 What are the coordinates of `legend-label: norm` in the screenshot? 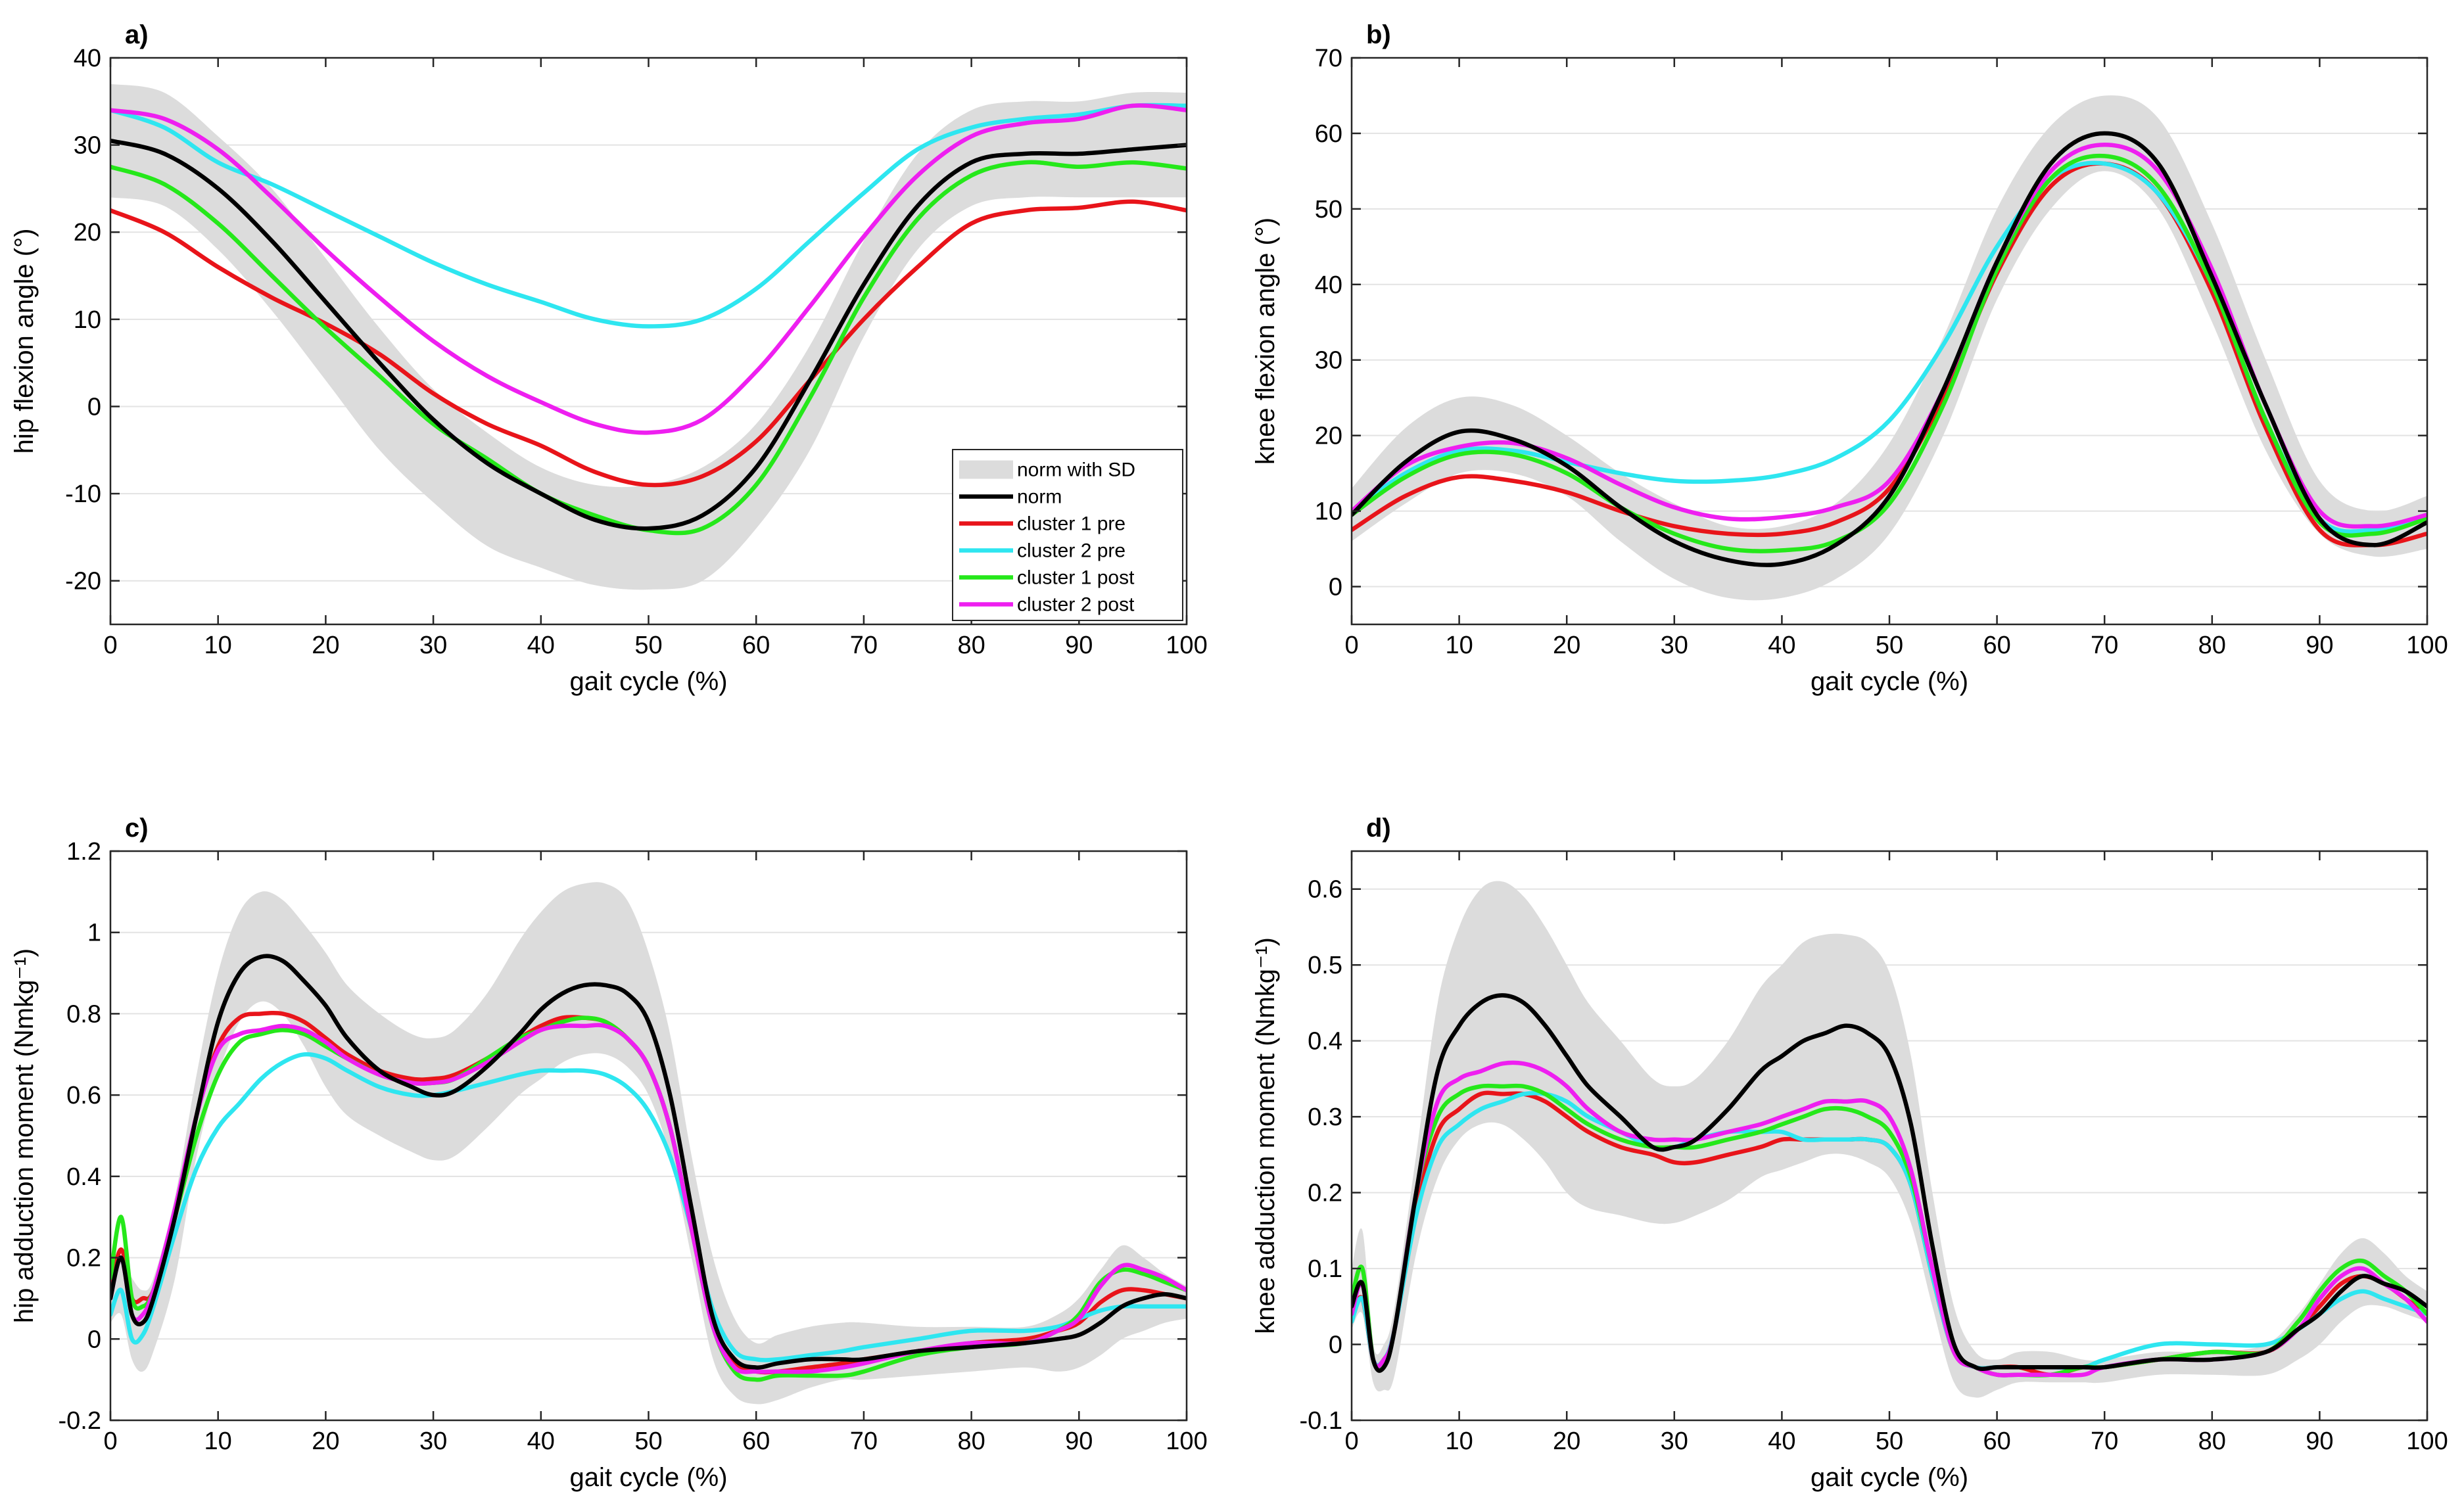 It's located at (1039, 497).